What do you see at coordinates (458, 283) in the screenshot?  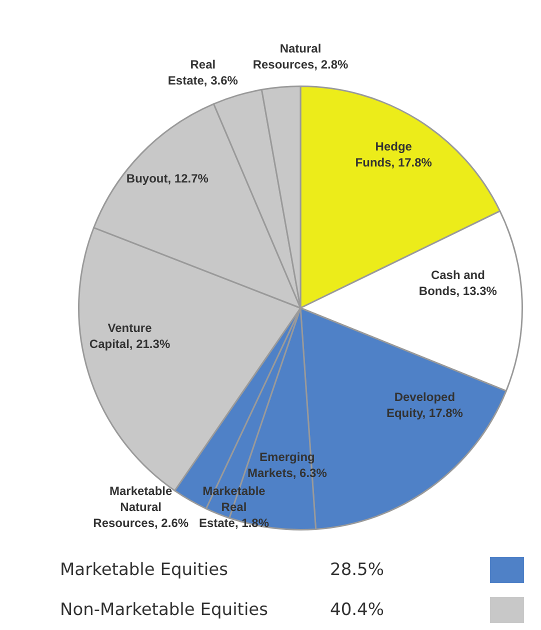 I see `slice-label: Cash and Bonds, 13.3%` at bounding box center [458, 283].